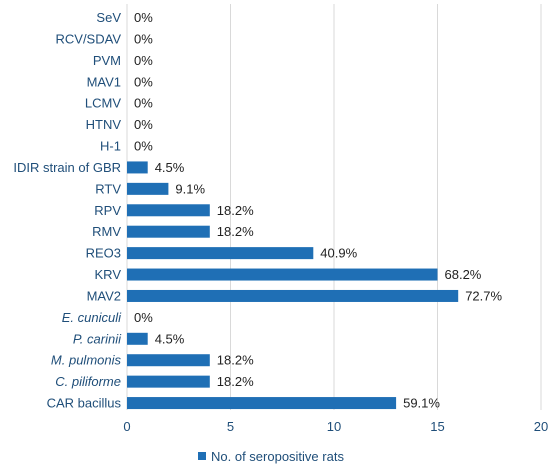  Describe the element at coordinates (541, 426) in the screenshot. I see `x-tick-label: 20` at that location.